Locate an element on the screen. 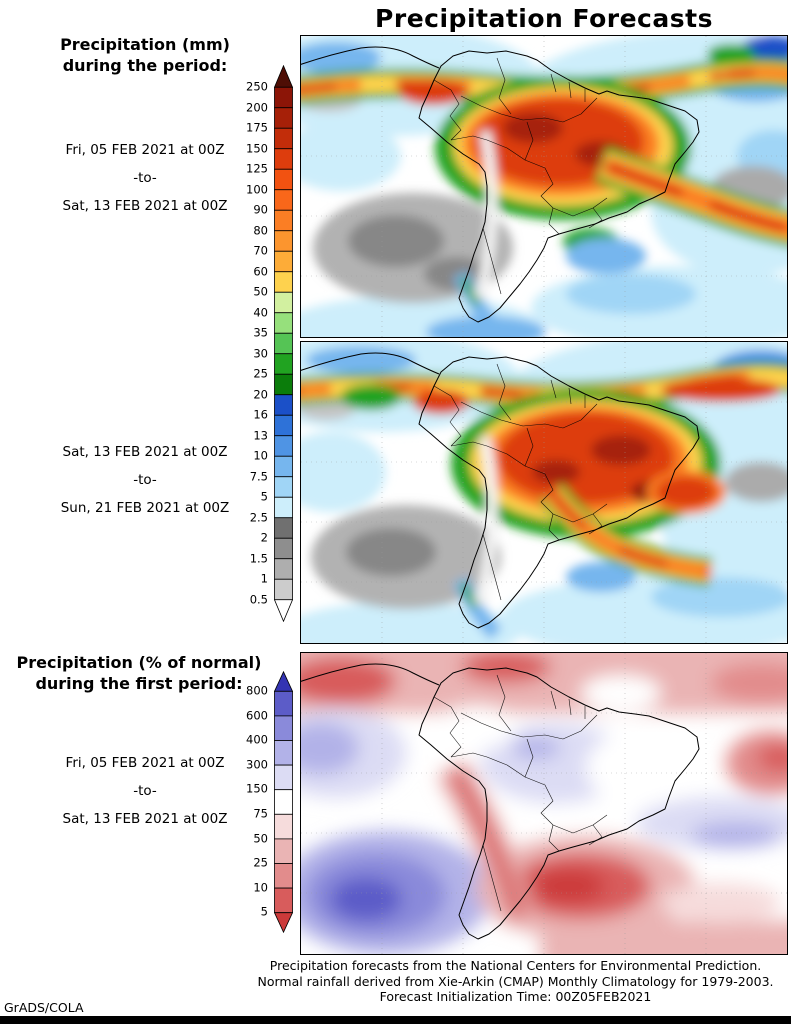 This screenshot has width=791, height=1024. period-1-to: Sat, 13 FEB 2021 at 00Z is located at coordinates (145, 206).